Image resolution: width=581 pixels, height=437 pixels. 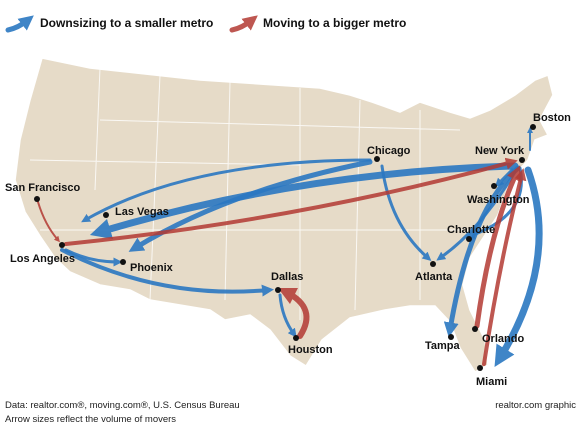 What do you see at coordinates (498, 200) in the screenshot?
I see `city-label: Washington` at bounding box center [498, 200].